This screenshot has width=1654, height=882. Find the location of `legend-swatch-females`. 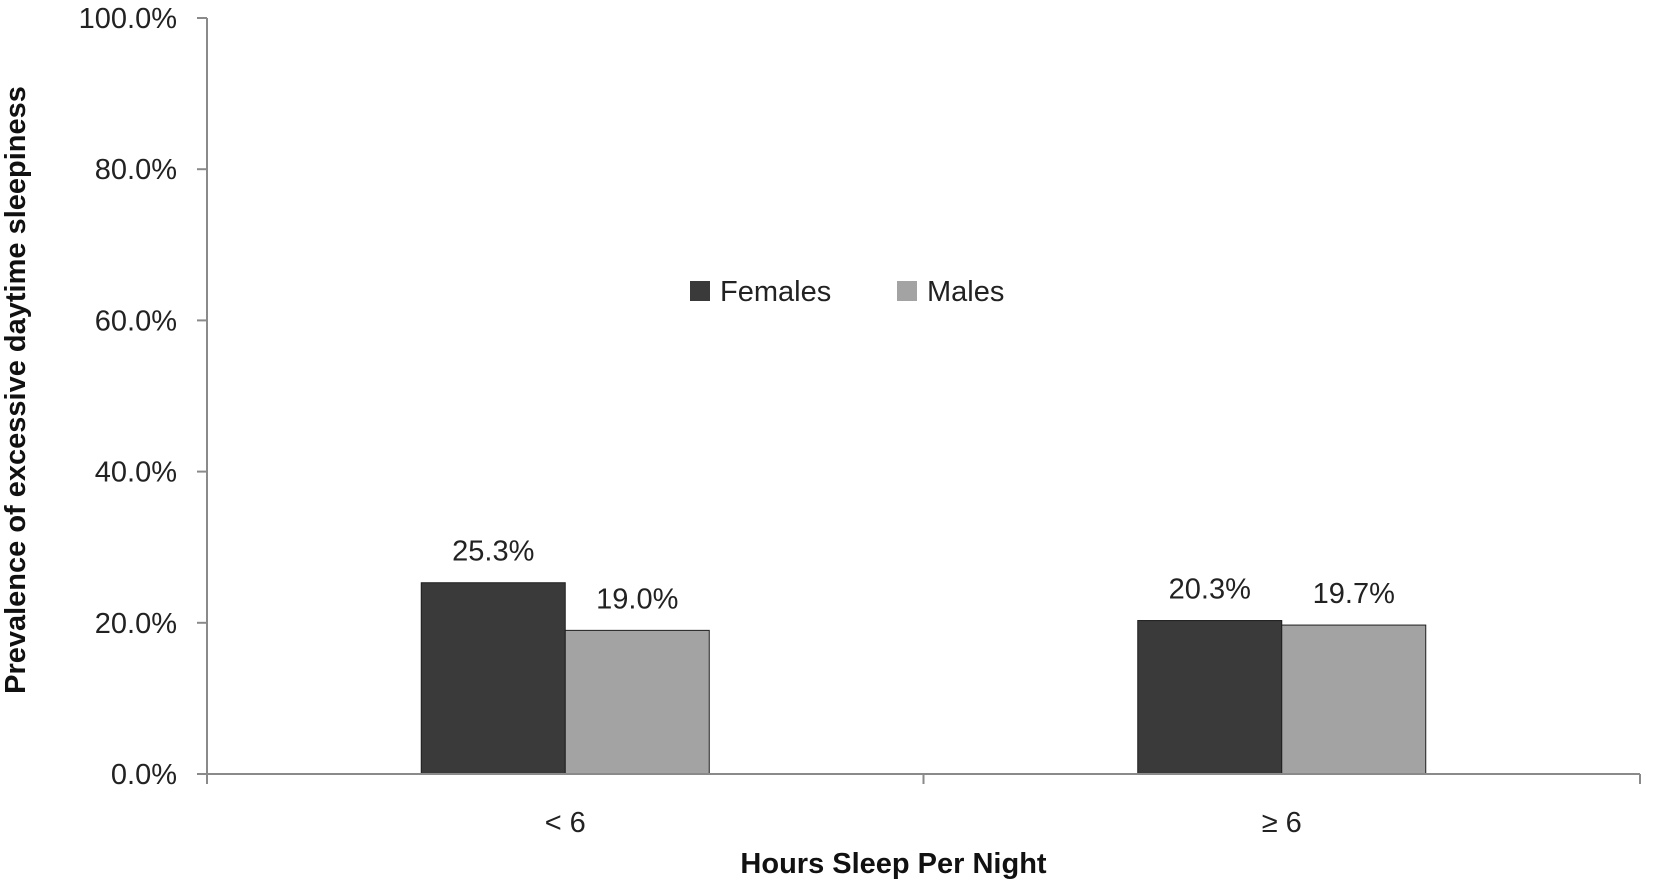

legend-swatch-females is located at coordinates (700, 291).